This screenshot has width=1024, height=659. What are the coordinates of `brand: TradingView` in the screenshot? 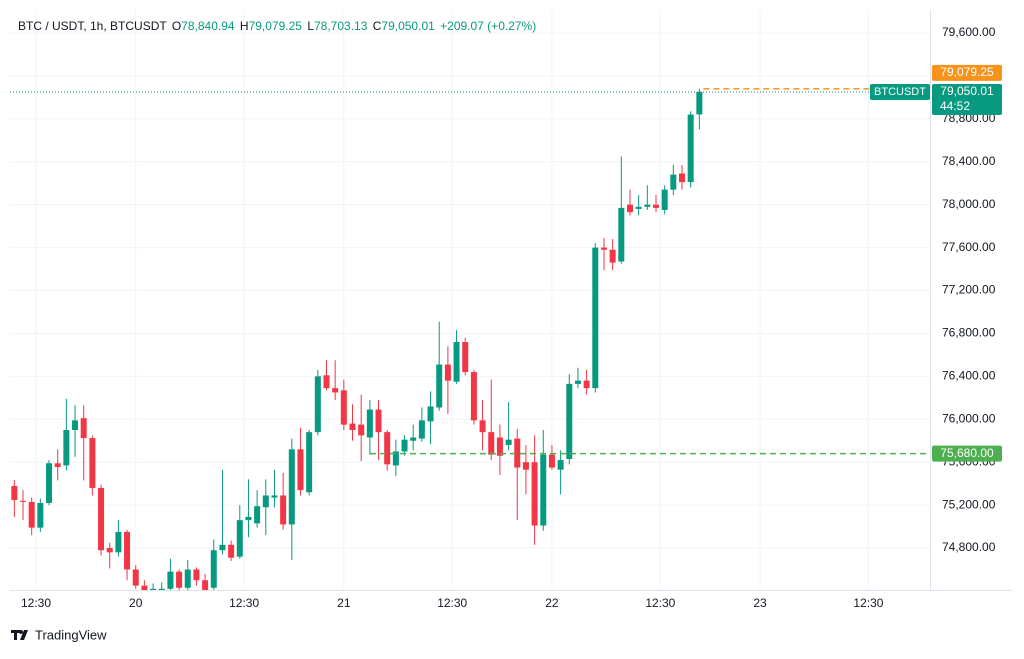 It's located at (71, 634).